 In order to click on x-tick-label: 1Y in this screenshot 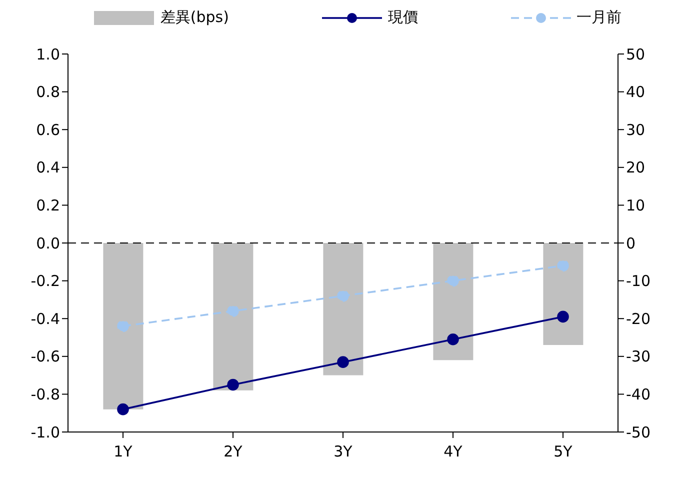, I will do `click(124, 451)`.